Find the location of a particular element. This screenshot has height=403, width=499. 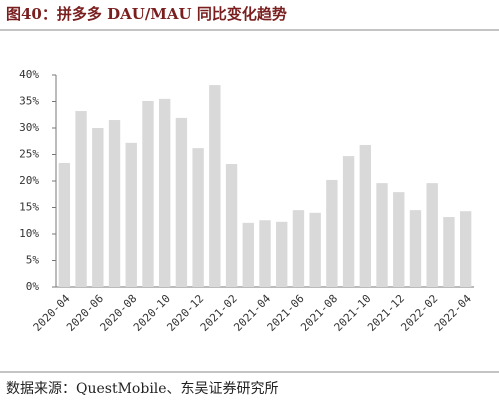

y-tick-label: 5% is located at coordinates (33, 260).